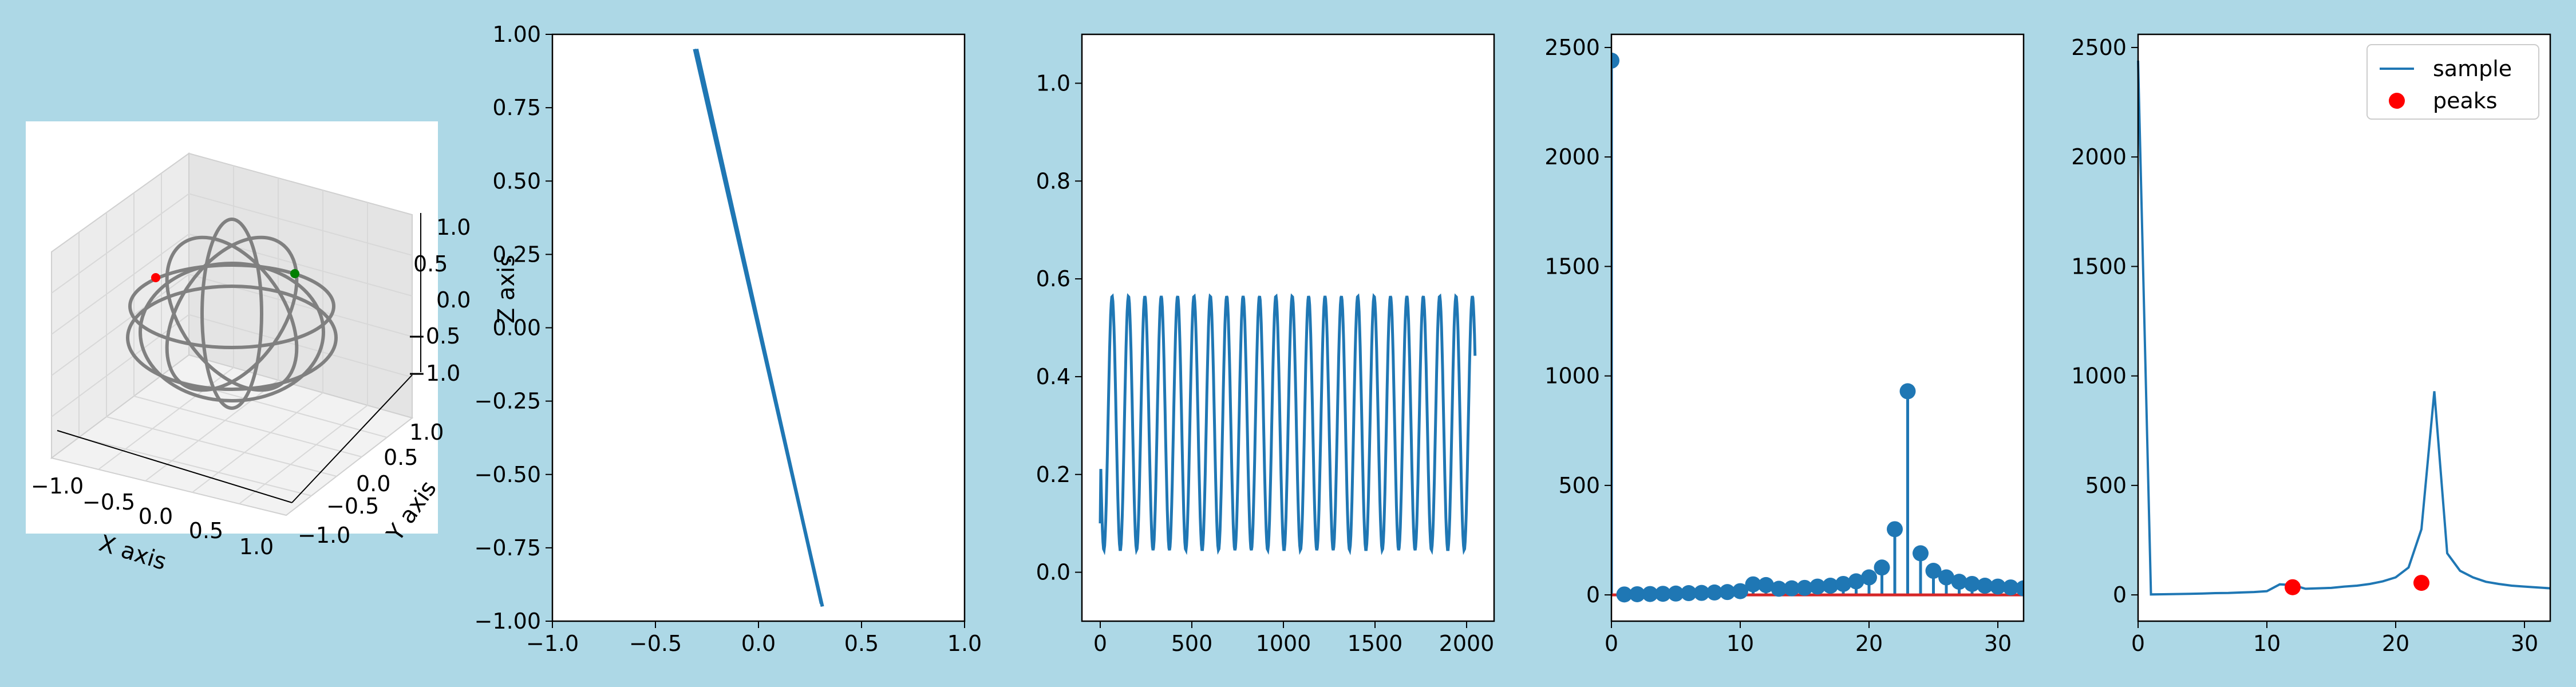 This screenshot has height=687, width=2576. I want to click on y-tick-label: 0.00, so click(516, 328).